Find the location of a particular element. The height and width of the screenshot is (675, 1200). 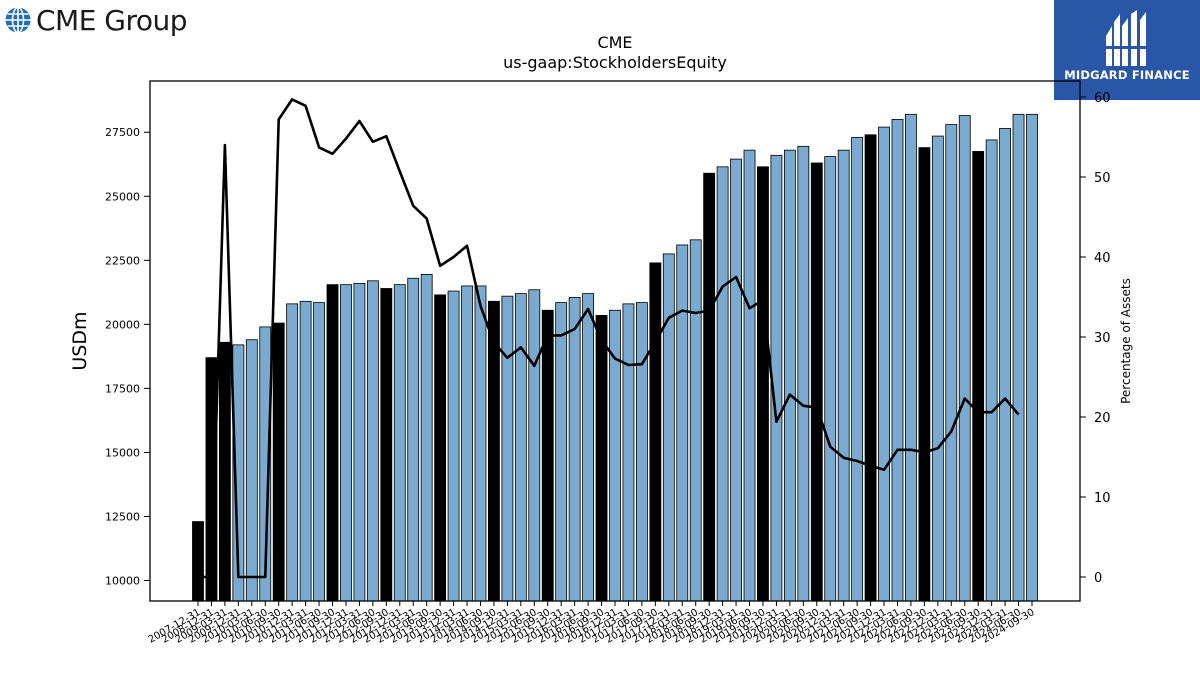

y-right-tick-label-60: 60 is located at coordinates (1102, 98).